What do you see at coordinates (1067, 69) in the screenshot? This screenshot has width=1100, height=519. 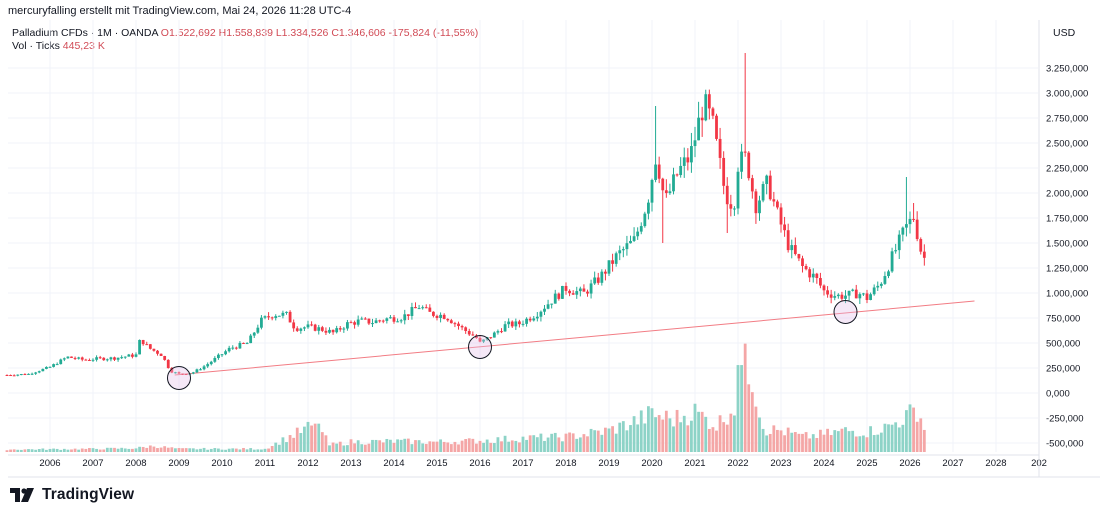 I see `y-tick-label: 3.250,000` at bounding box center [1067, 69].